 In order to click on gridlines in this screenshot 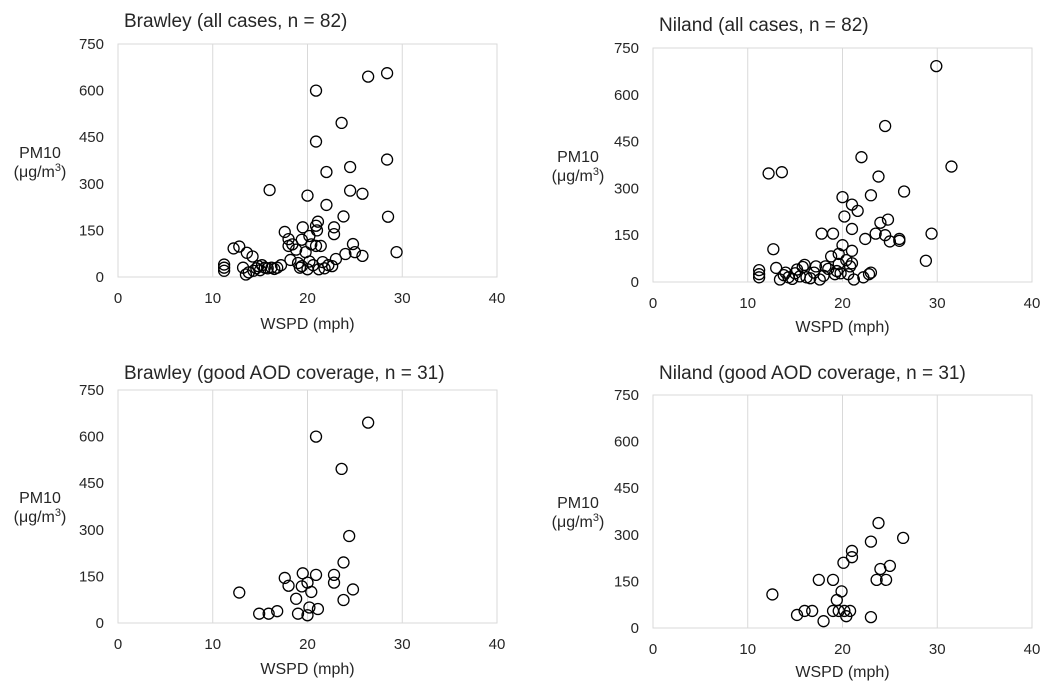, I will do `click(842, 511)`.